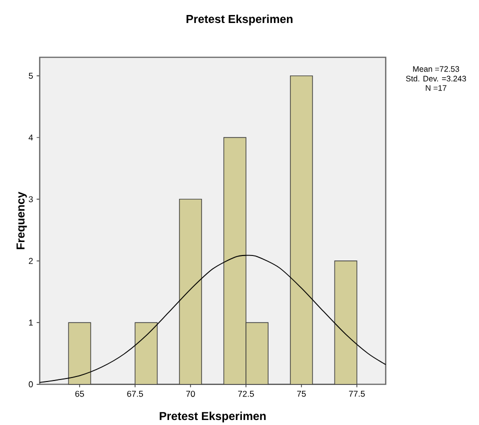  I want to click on text: N =17, so click(436, 88).